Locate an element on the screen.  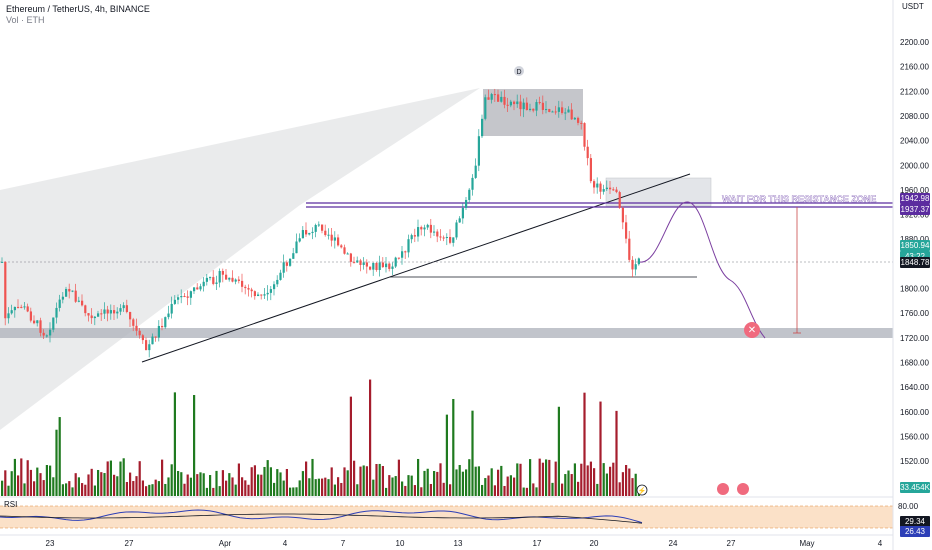
time-tick-label: 24 is located at coordinates (673, 543).